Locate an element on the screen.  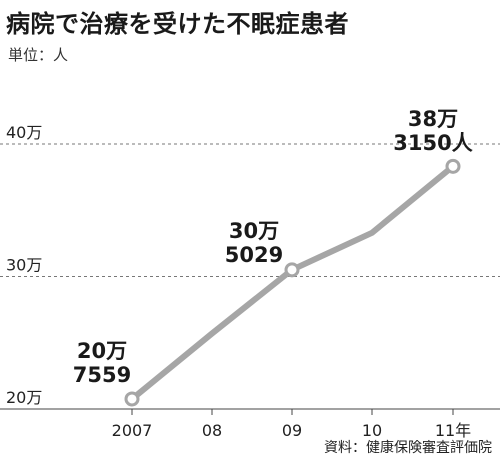
data-label-0-line-0: 20万 is located at coordinates (102, 351).